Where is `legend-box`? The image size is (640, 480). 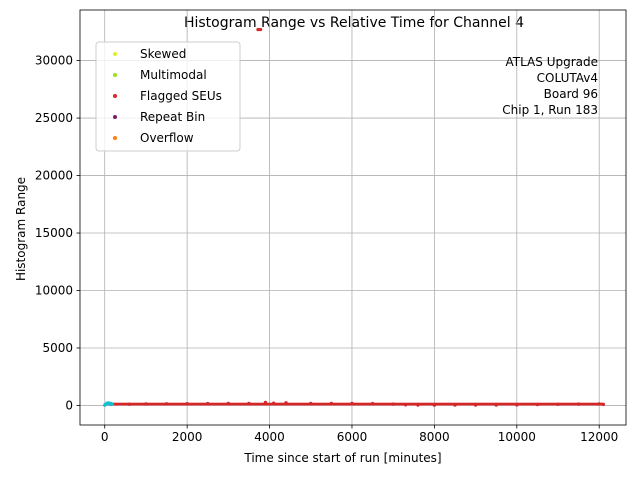 legend-box is located at coordinates (168, 96).